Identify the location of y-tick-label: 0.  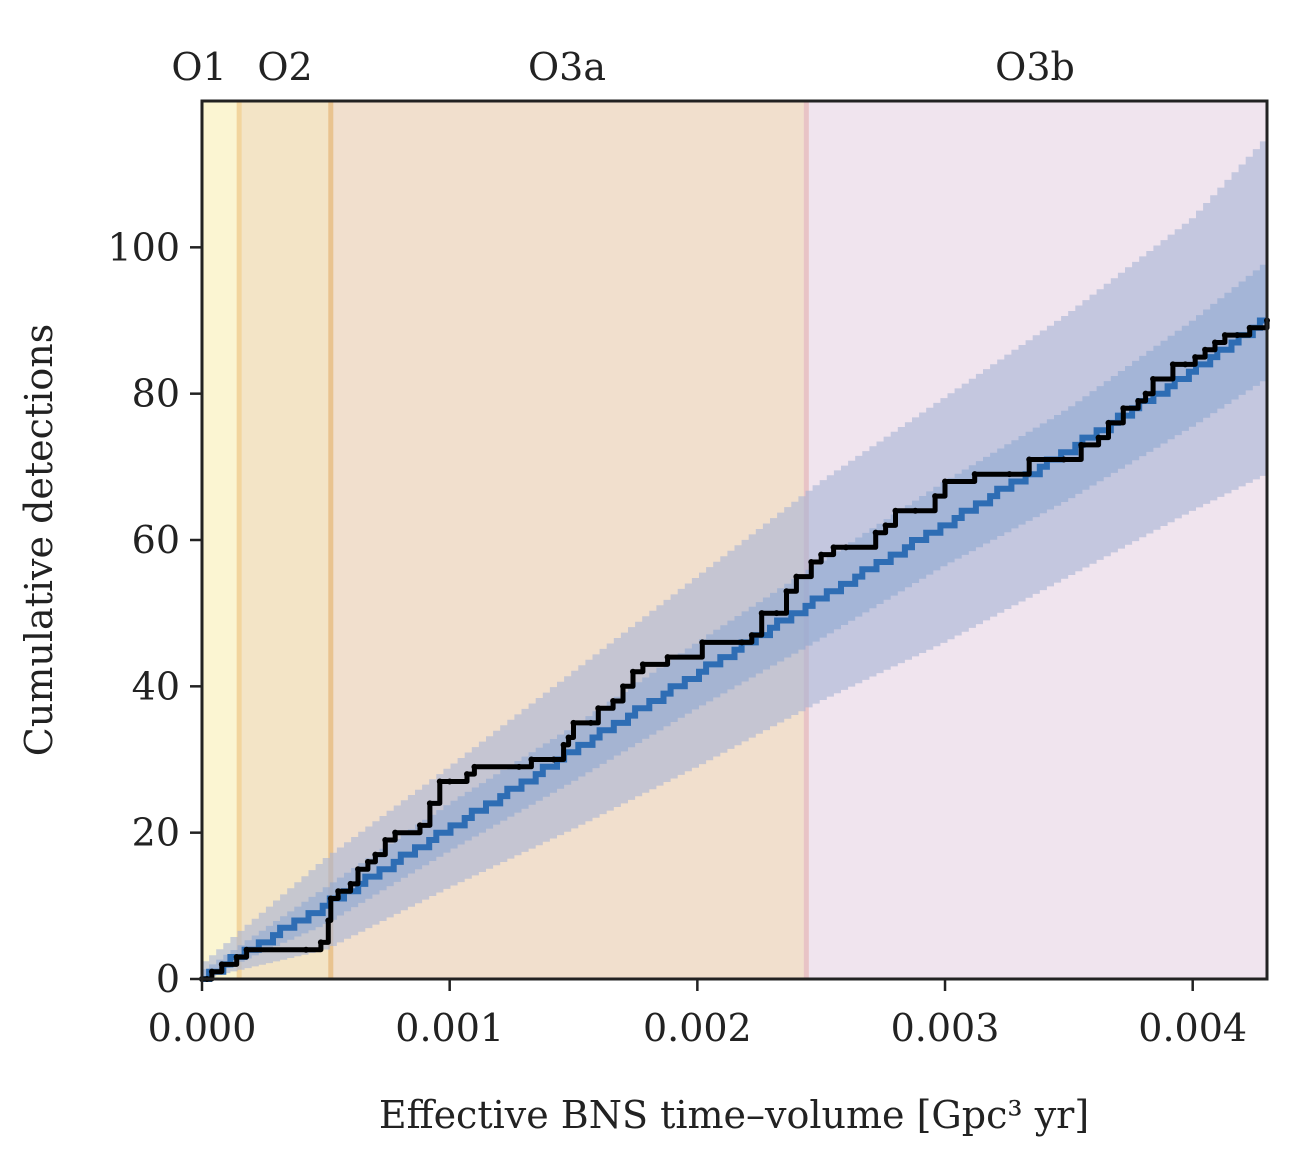
(168, 979).